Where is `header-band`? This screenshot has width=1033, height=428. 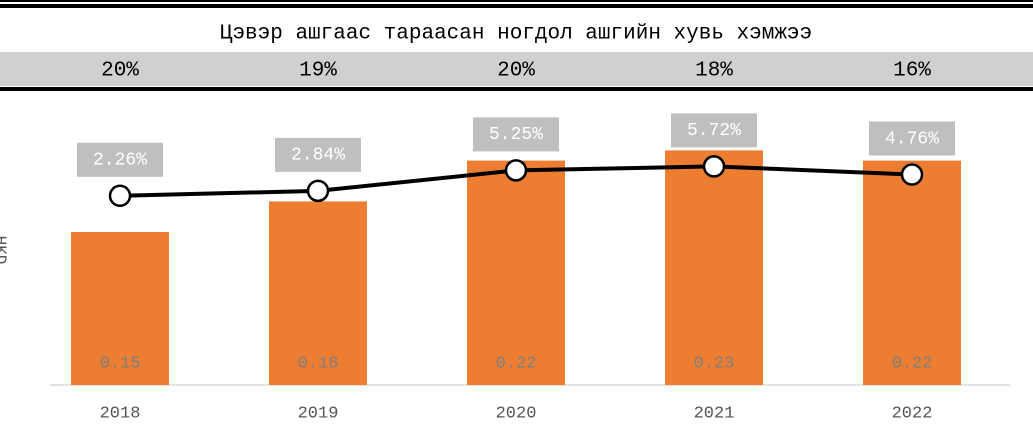
header-band is located at coordinates (516, 69).